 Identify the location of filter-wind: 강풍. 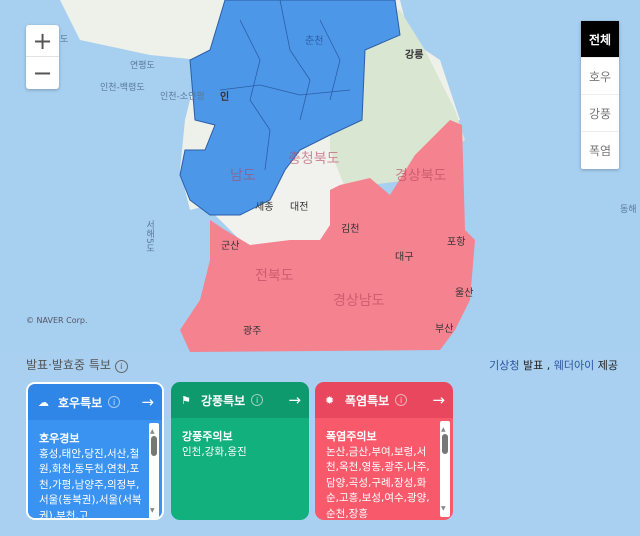
(600, 113).